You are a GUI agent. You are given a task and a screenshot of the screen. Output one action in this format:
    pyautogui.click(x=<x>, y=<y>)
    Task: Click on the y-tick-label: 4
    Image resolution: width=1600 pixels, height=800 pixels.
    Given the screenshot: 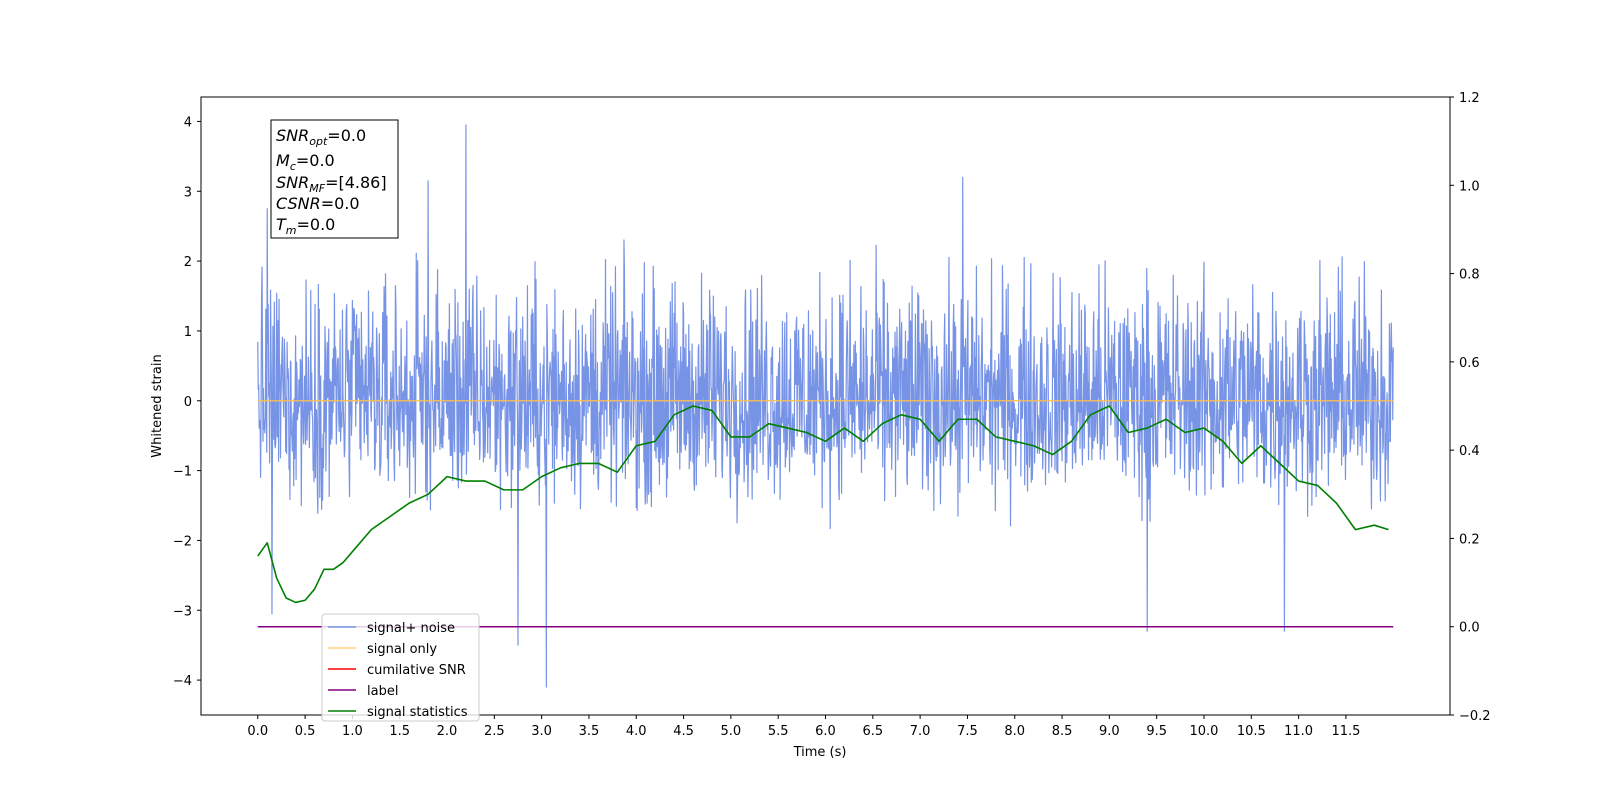 What is the action you would take?
    pyautogui.click(x=188, y=122)
    